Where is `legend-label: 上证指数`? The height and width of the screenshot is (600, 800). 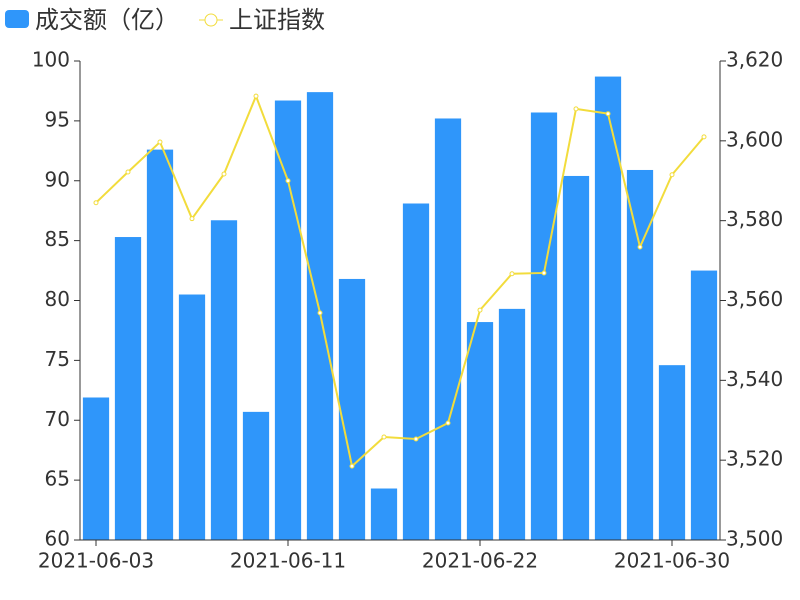 legend-label: 上证指数 is located at coordinates (277, 20).